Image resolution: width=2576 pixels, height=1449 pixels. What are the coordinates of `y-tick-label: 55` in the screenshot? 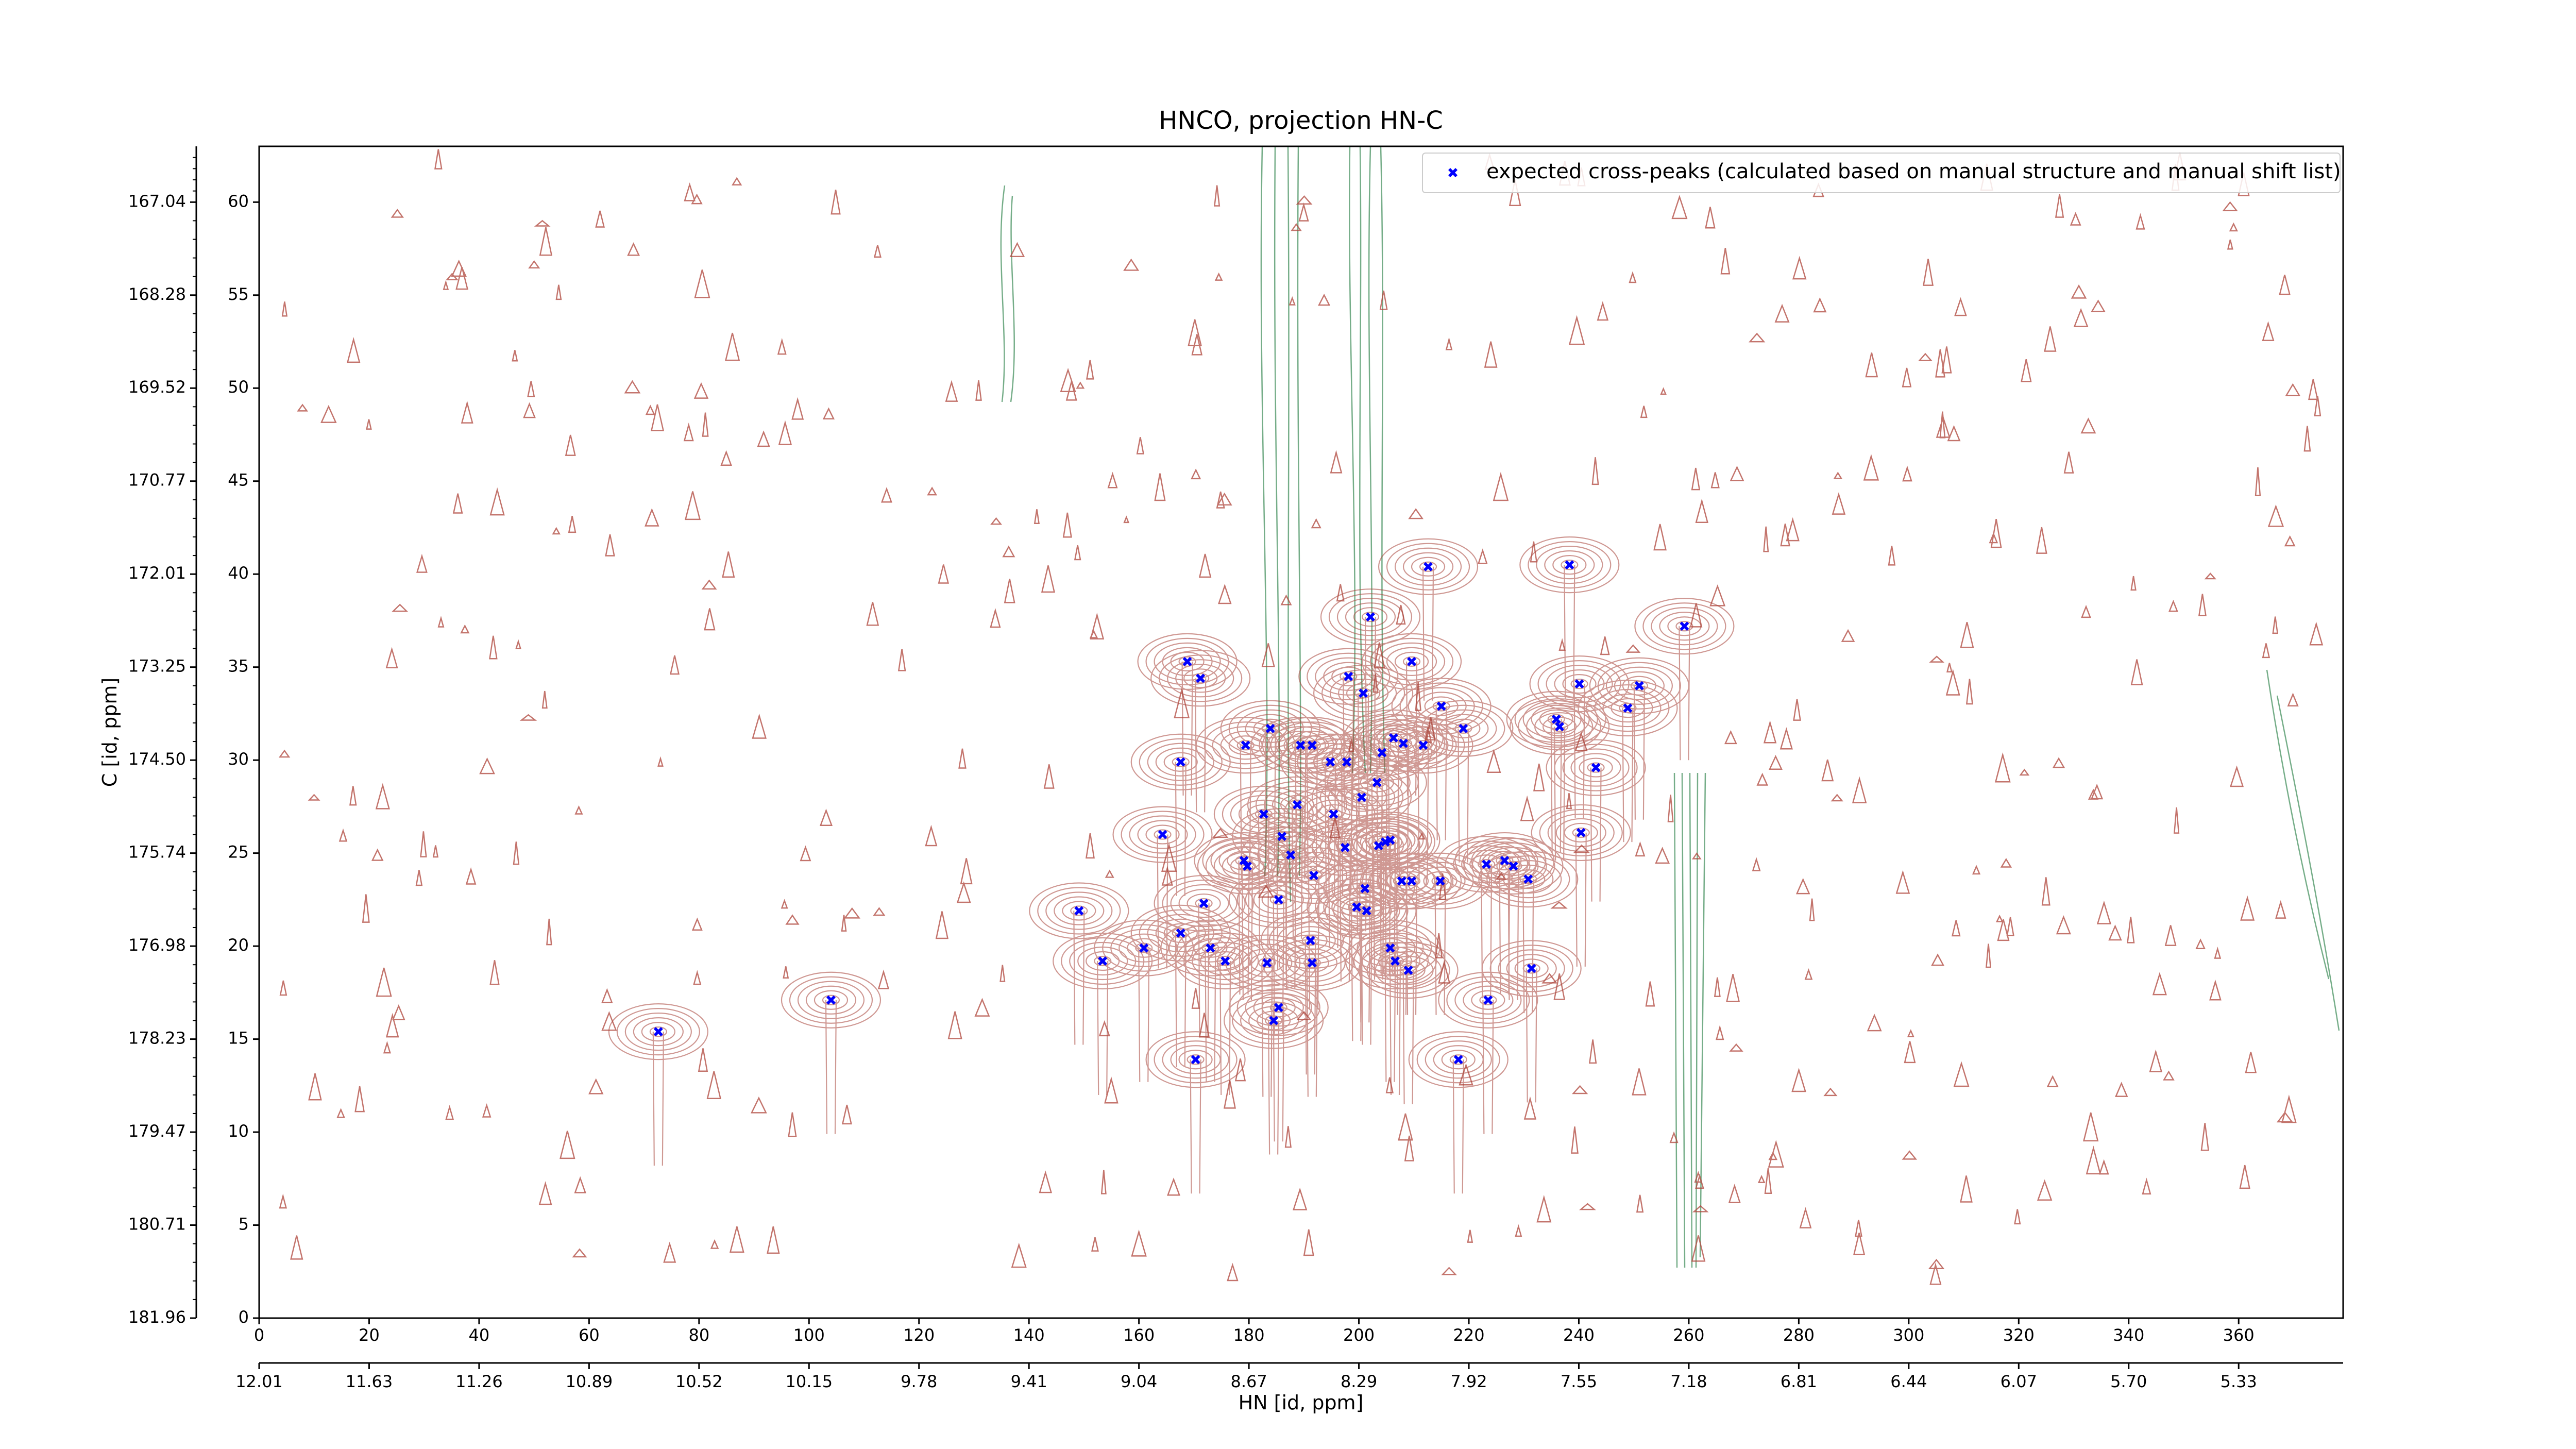 It's located at (238, 294).